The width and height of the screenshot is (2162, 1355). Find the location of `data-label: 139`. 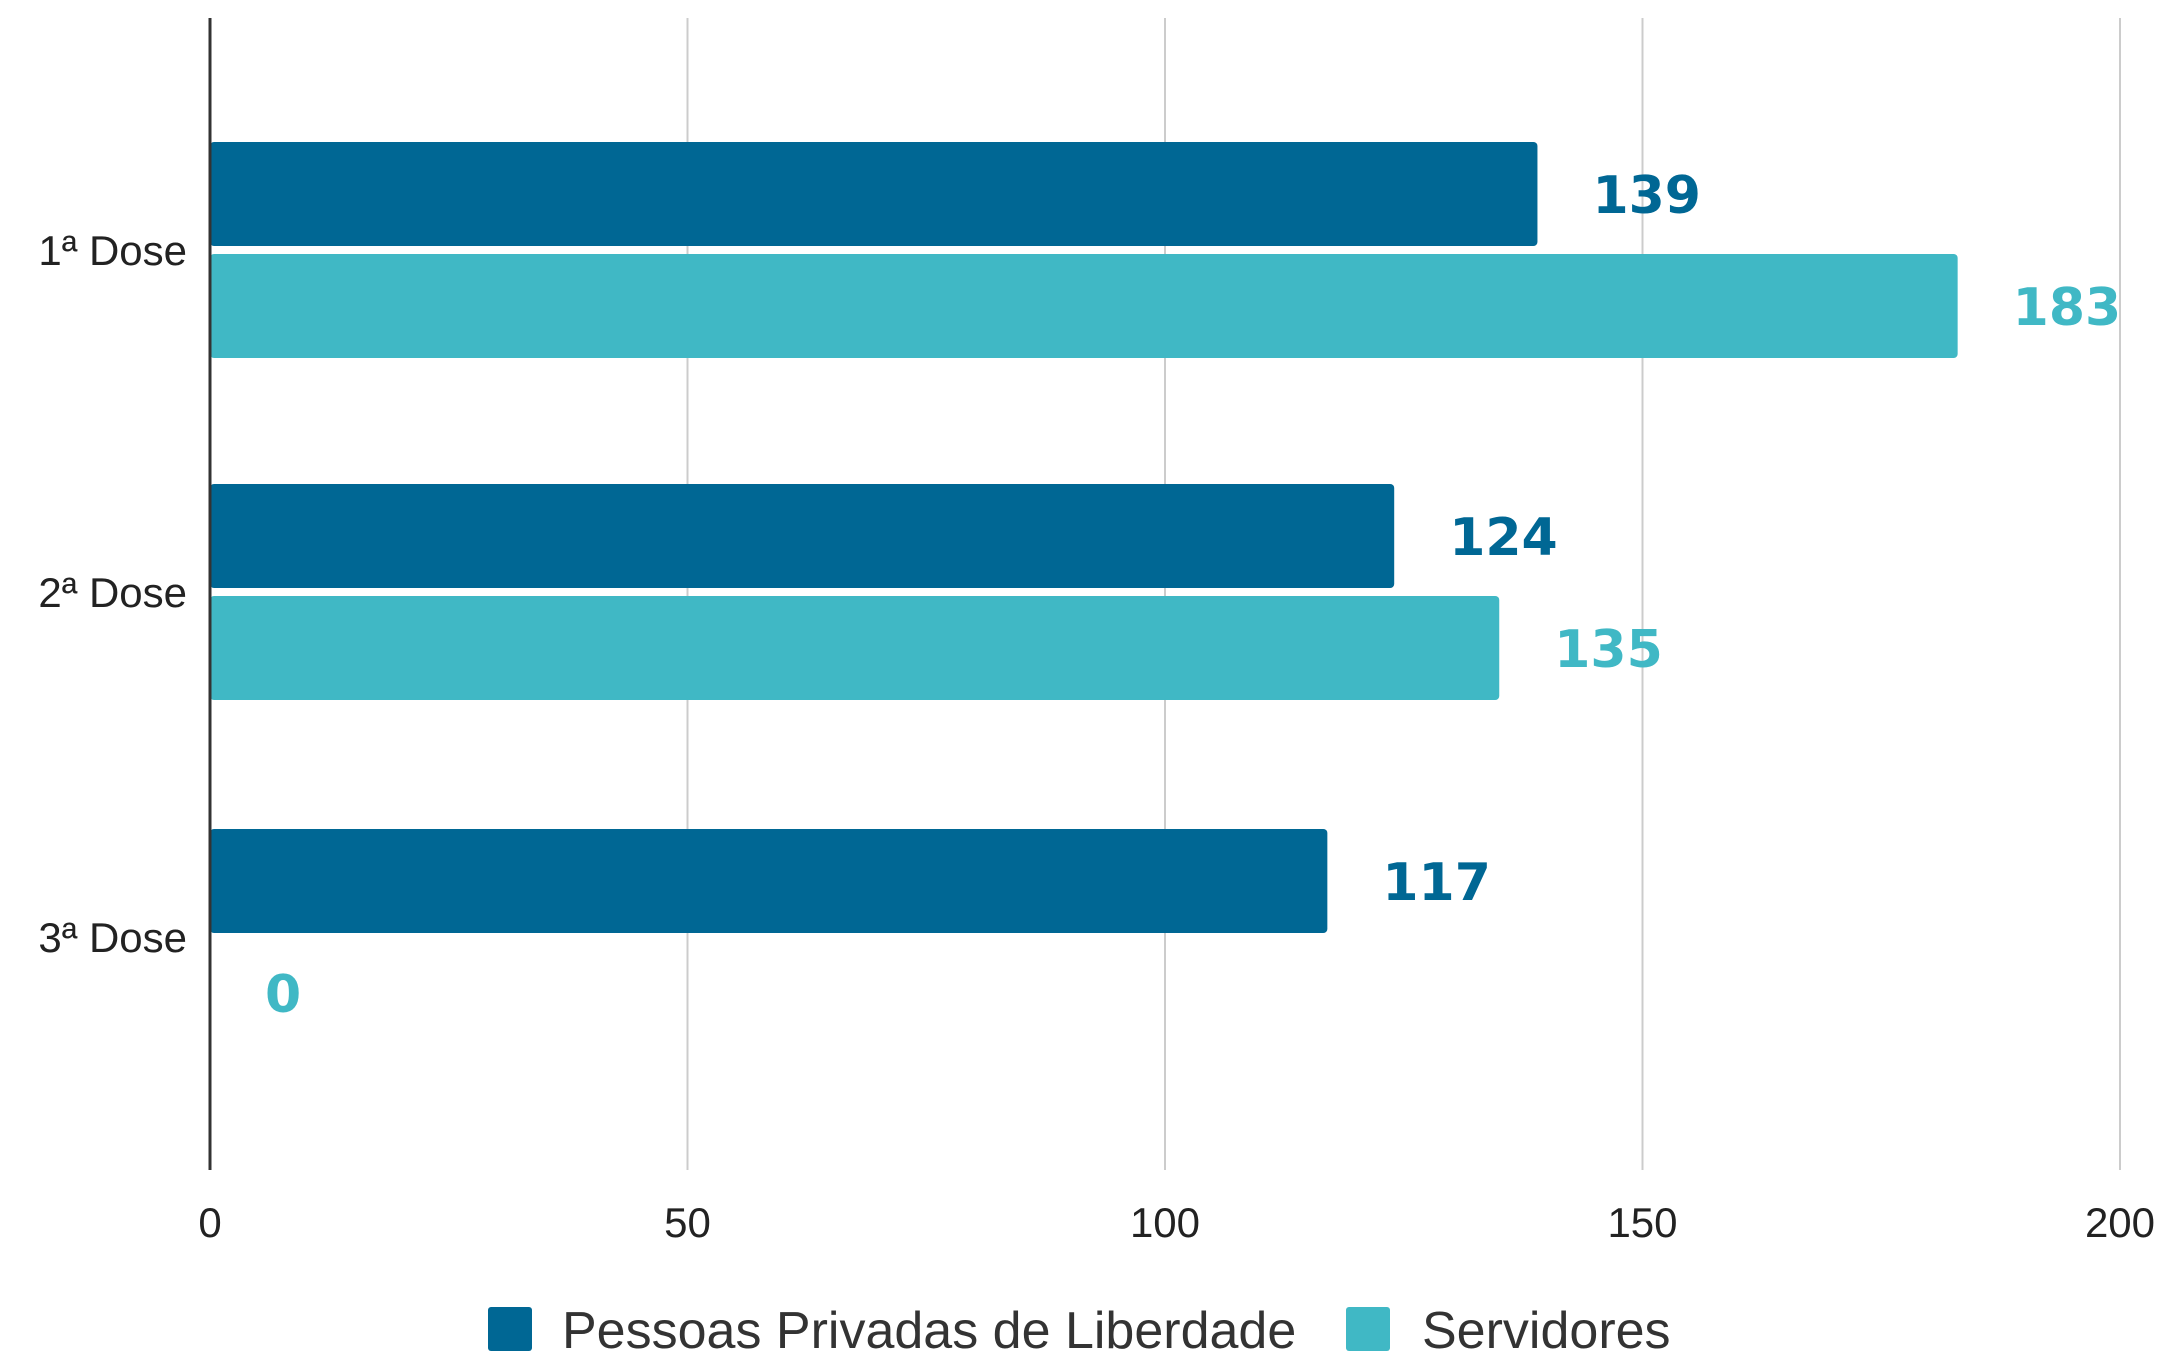

data-label: 139 is located at coordinates (1646, 196).